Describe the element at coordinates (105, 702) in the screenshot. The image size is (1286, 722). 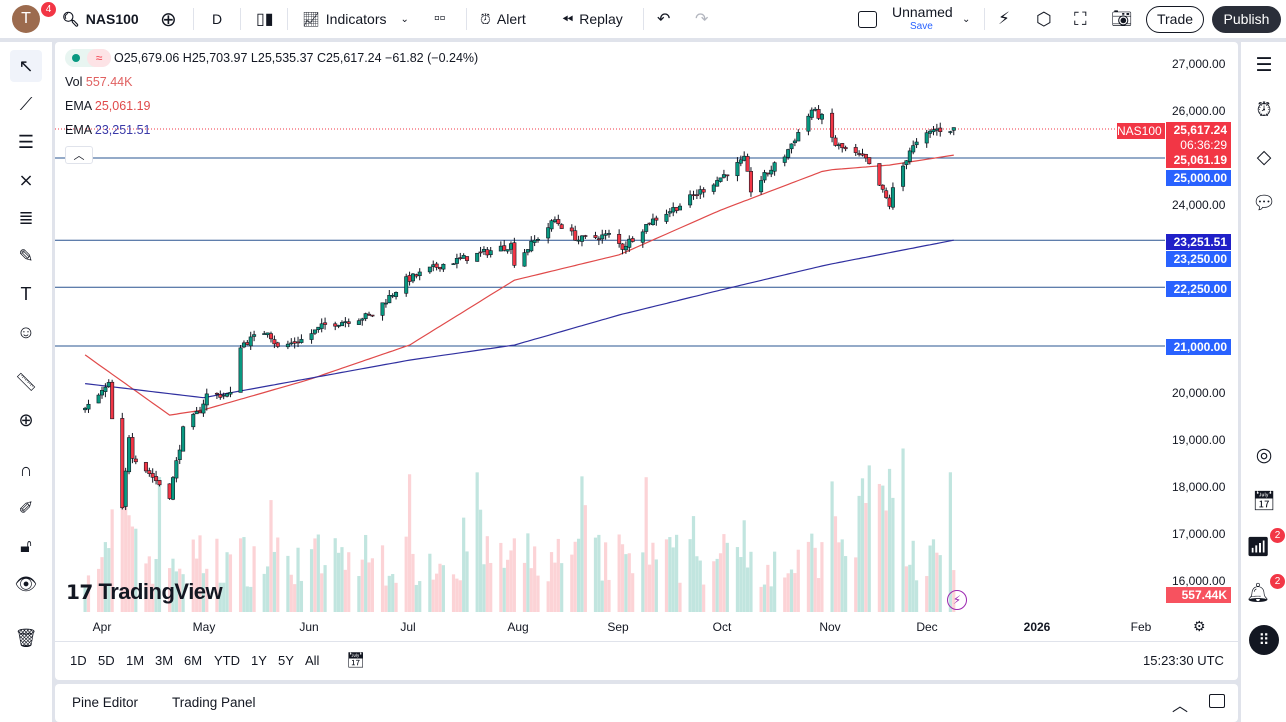
I see `tab-pine-editor: Pine Editor` at that location.